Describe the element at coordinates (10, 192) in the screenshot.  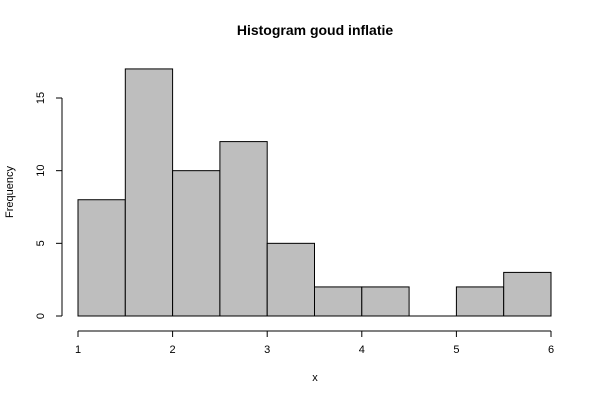
I see `y-axis-label: Frequency` at that location.